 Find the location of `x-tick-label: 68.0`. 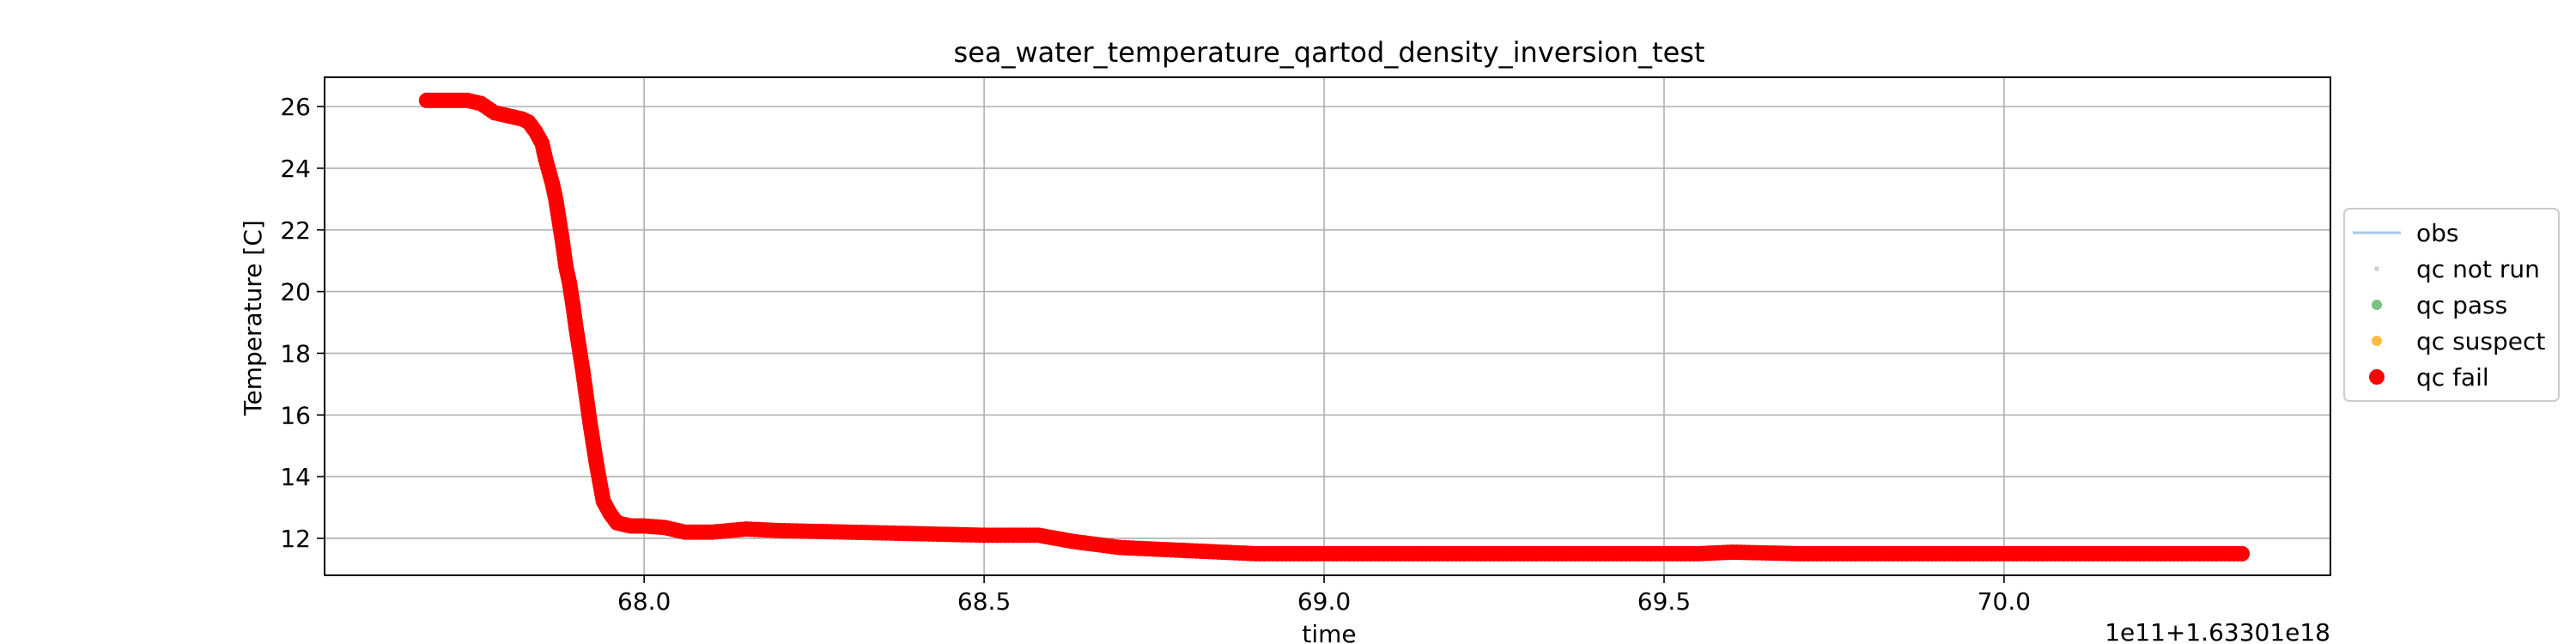

x-tick-label: 68.0 is located at coordinates (644, 601).